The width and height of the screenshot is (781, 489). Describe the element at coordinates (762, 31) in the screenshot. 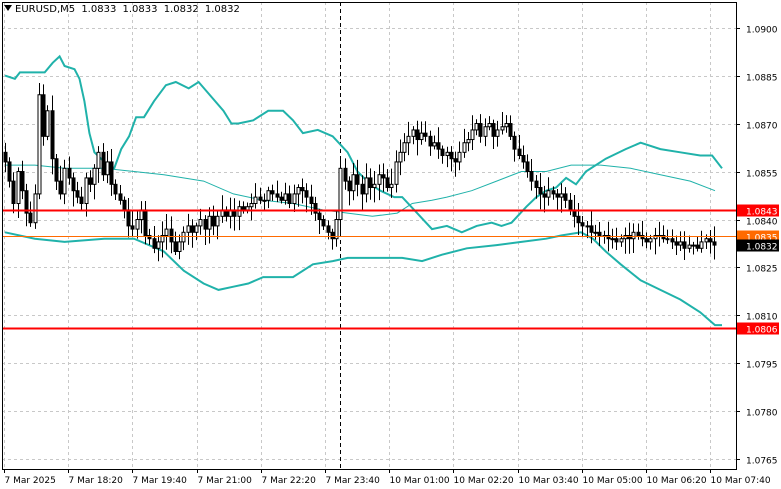

I see `y-tick-label: 1.0900` at that location.